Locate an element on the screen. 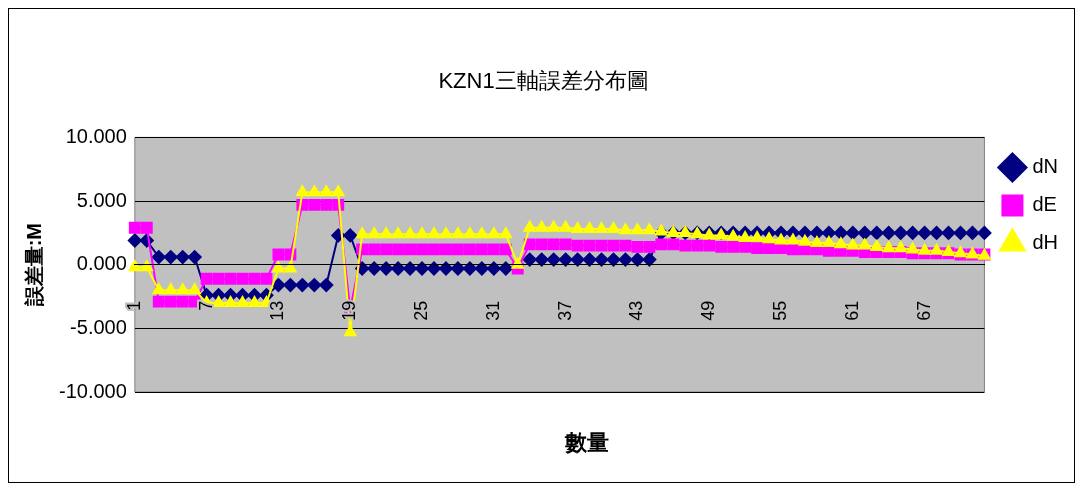 The width and height of the screenshot is (1083, 491). y-axis-title: 誤差量:M is located at coordinates (33, 265).